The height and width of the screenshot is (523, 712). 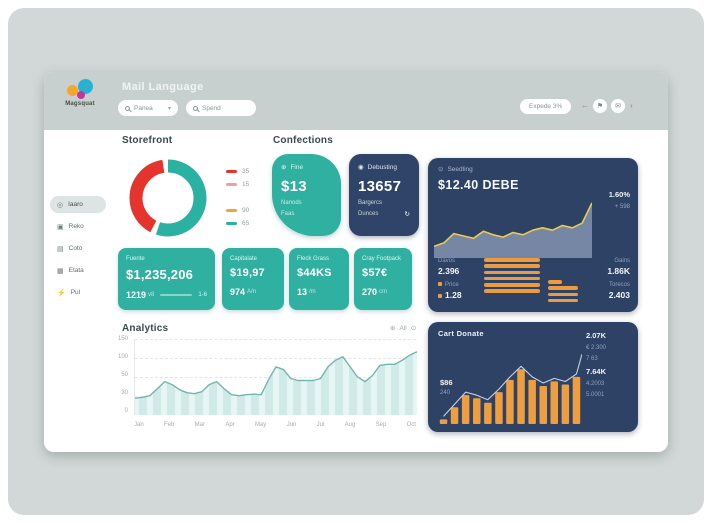 What do you see at coordinates (510, 388) in the screenshot?
I see `cart-bar-chart` at bounding box center [510, 388].